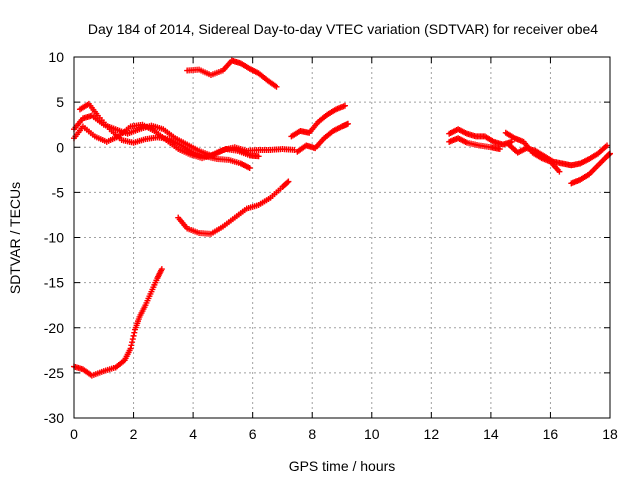 The image size is (640, 480). I want to click on y-tick-label: -15, so click(54, 283).